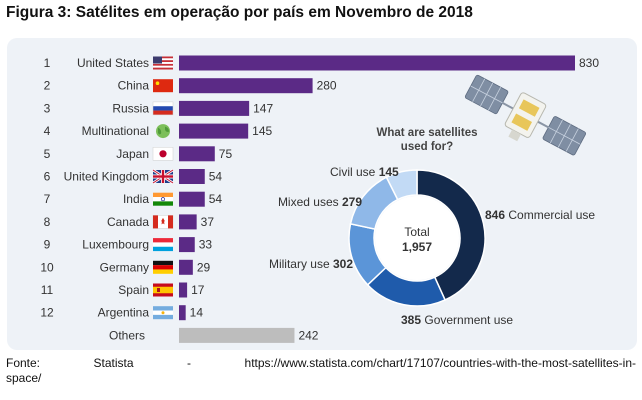  I want to click on bar-row: 1 United States 830, so click(321, 63).